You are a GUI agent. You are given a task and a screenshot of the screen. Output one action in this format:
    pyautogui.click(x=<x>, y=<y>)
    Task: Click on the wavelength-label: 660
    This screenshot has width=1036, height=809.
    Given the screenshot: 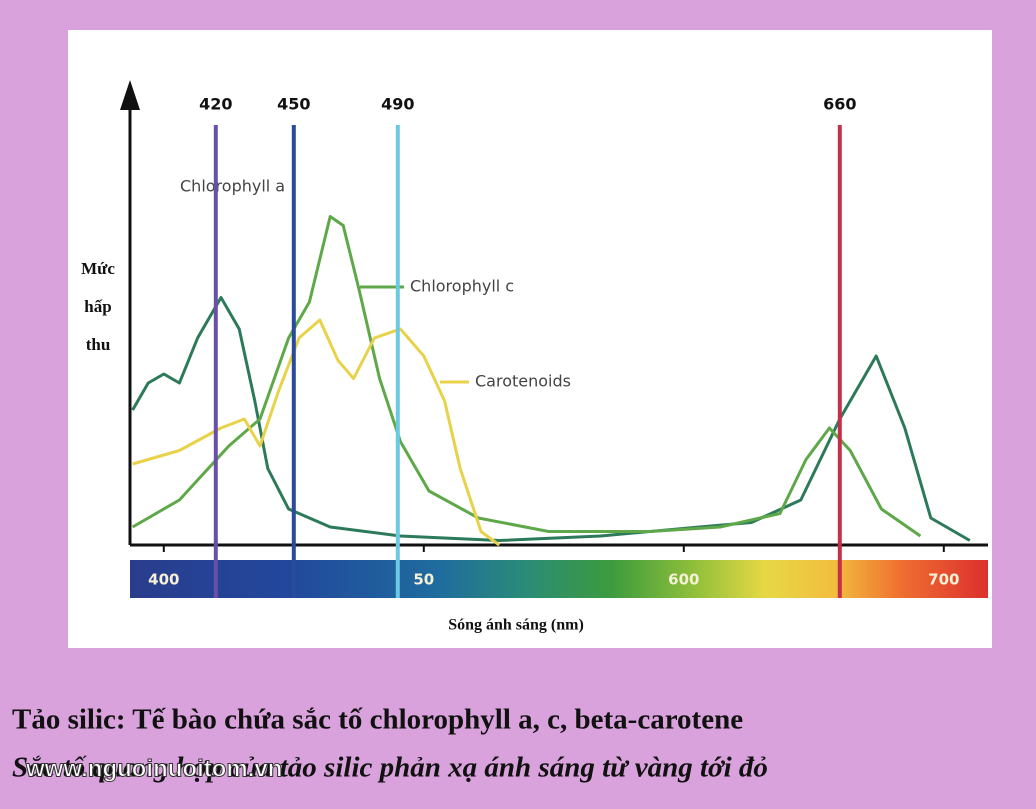 What is the action you would take?
    pyautogui.click(x=839, y=104)
    